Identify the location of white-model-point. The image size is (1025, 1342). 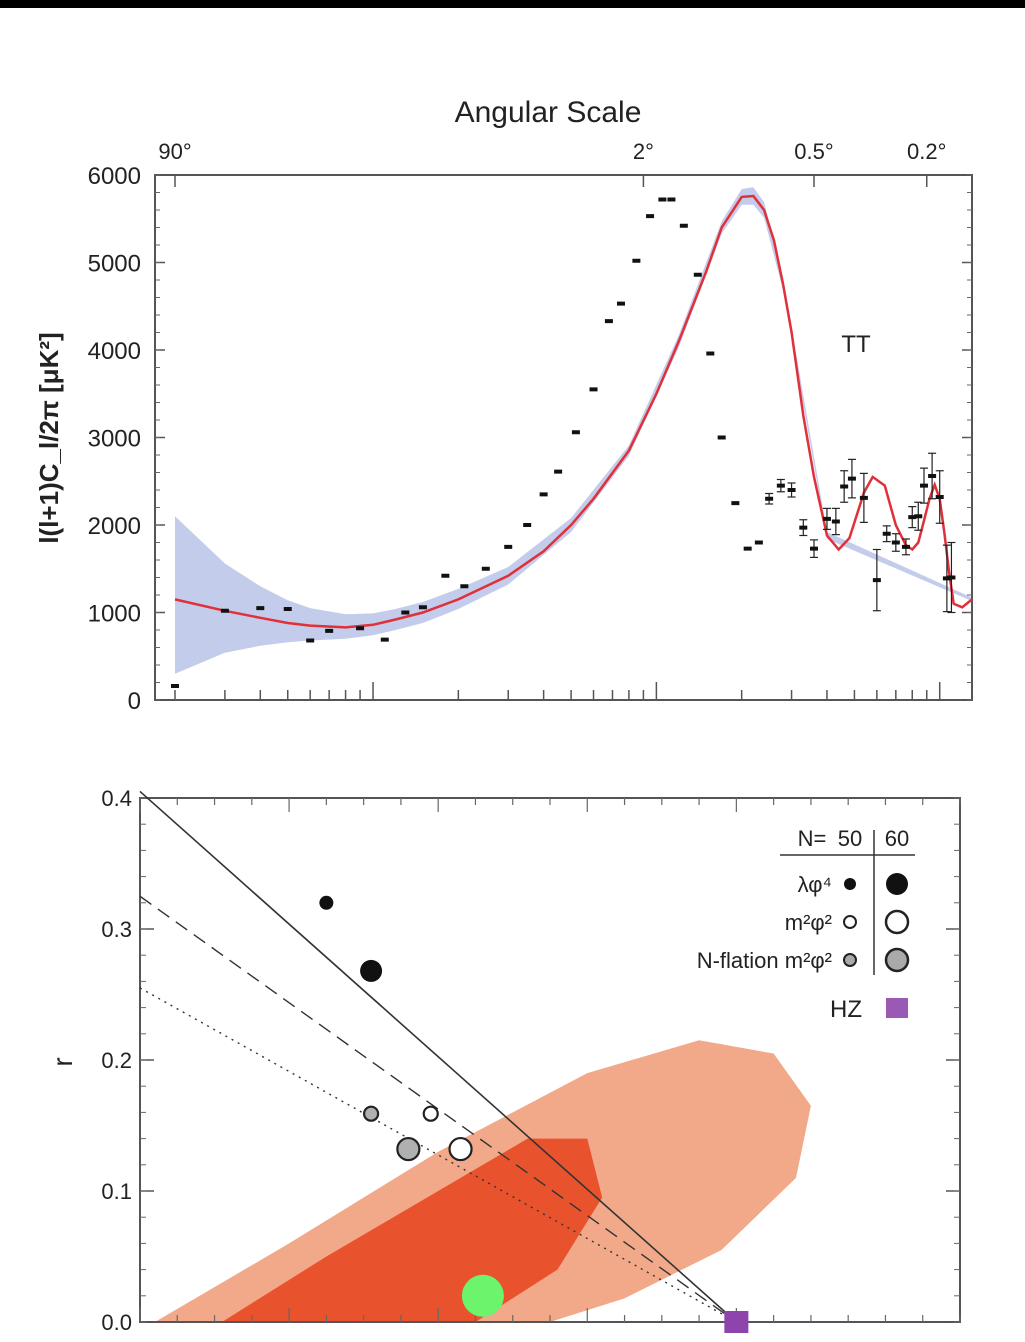
(430, 1113).